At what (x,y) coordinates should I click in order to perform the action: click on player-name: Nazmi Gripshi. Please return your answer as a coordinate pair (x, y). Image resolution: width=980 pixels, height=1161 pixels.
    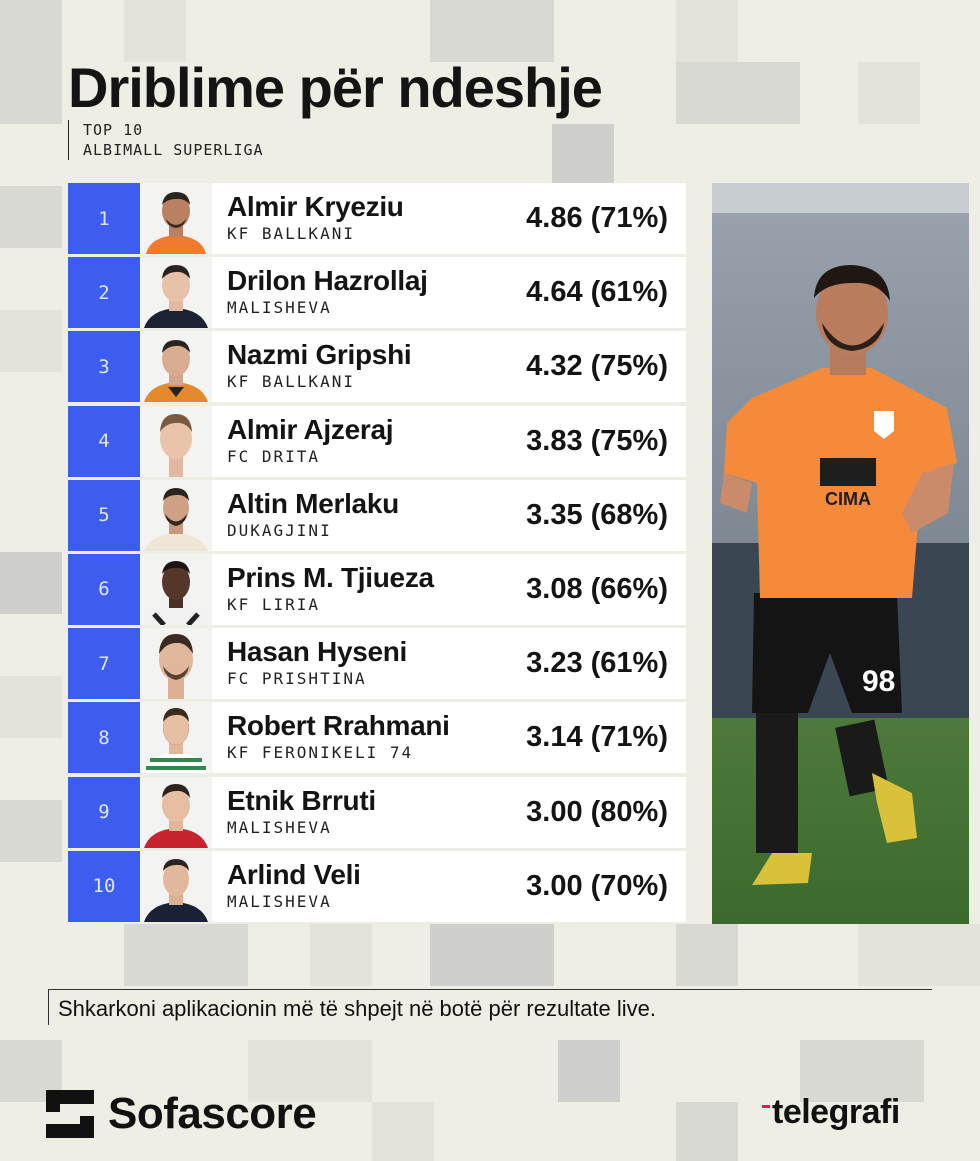
    Looking at the image, I should click on (319, 355).